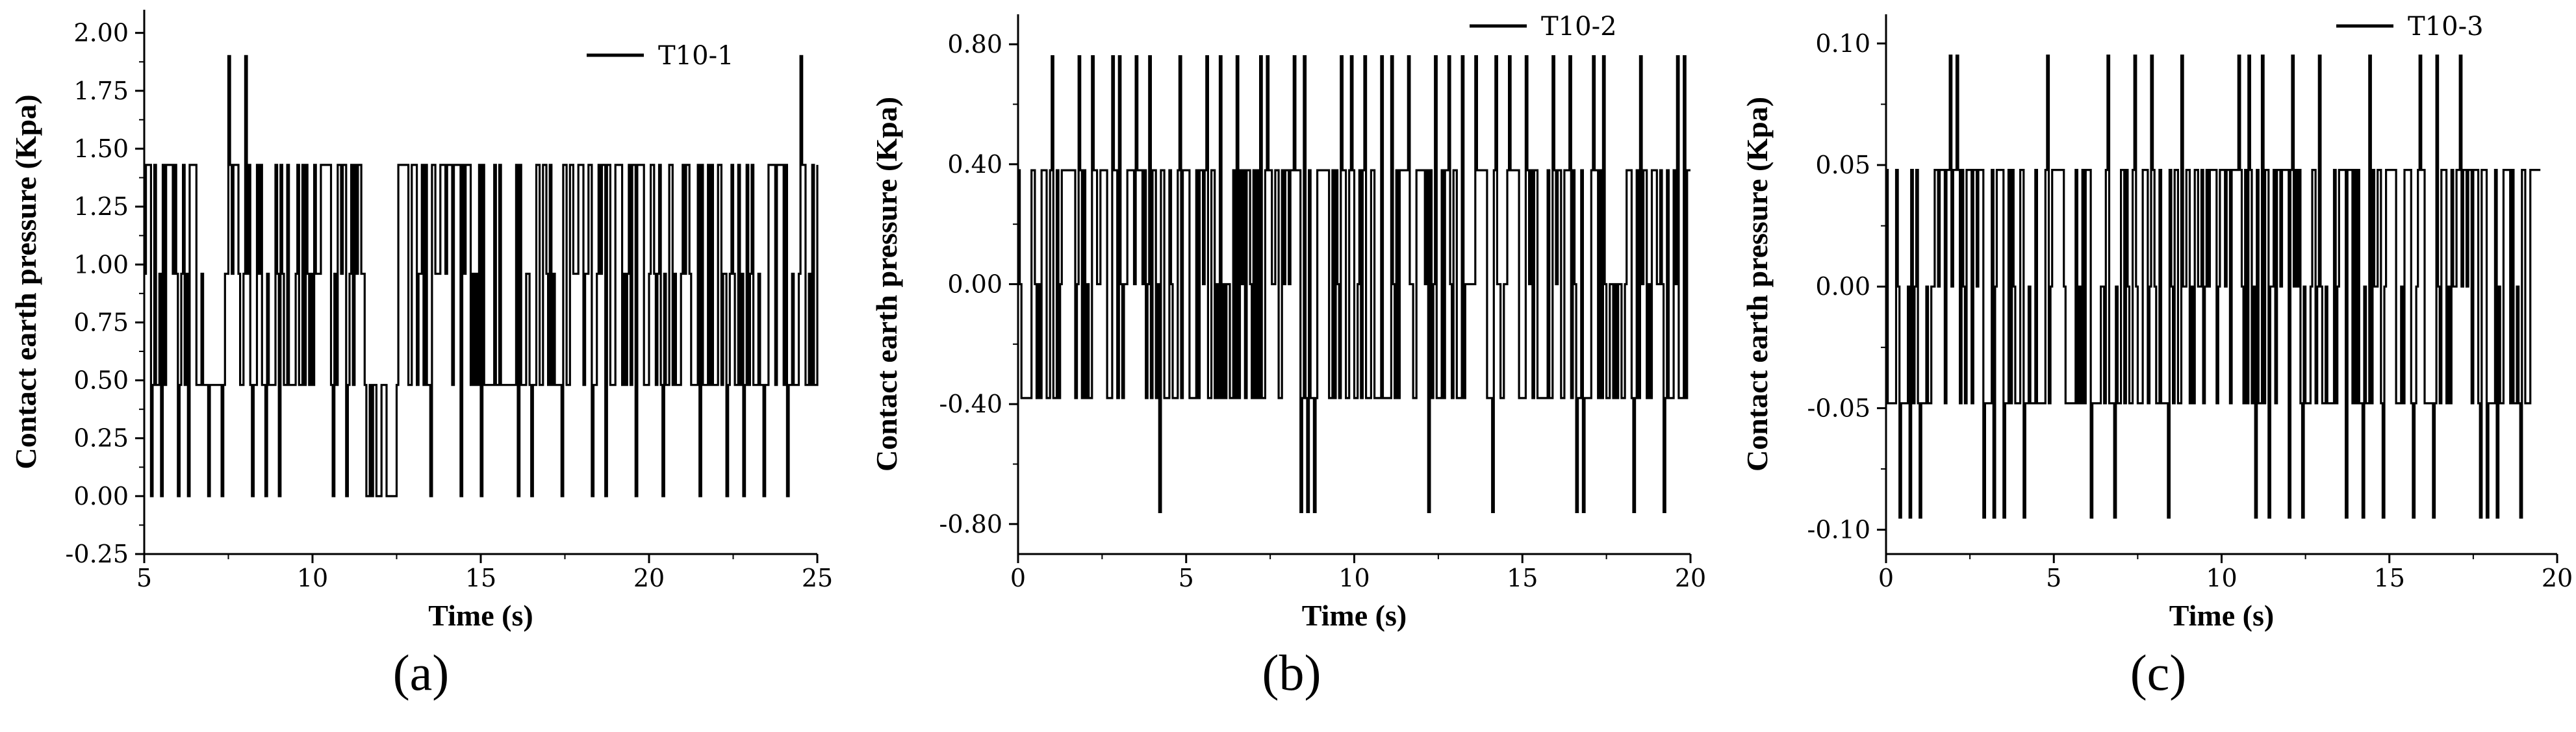 Image resolution: width=2576 pixels, height=732 pixels. Describe the element at coordinates (101, 264) in the screenshot. I see `y-tick-label: 1.00` at that location.